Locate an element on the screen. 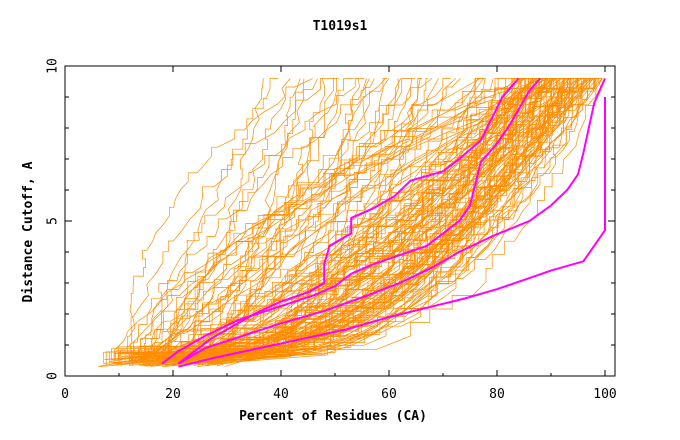  x-tick-label: 60 is located at coordinates (389, 394).